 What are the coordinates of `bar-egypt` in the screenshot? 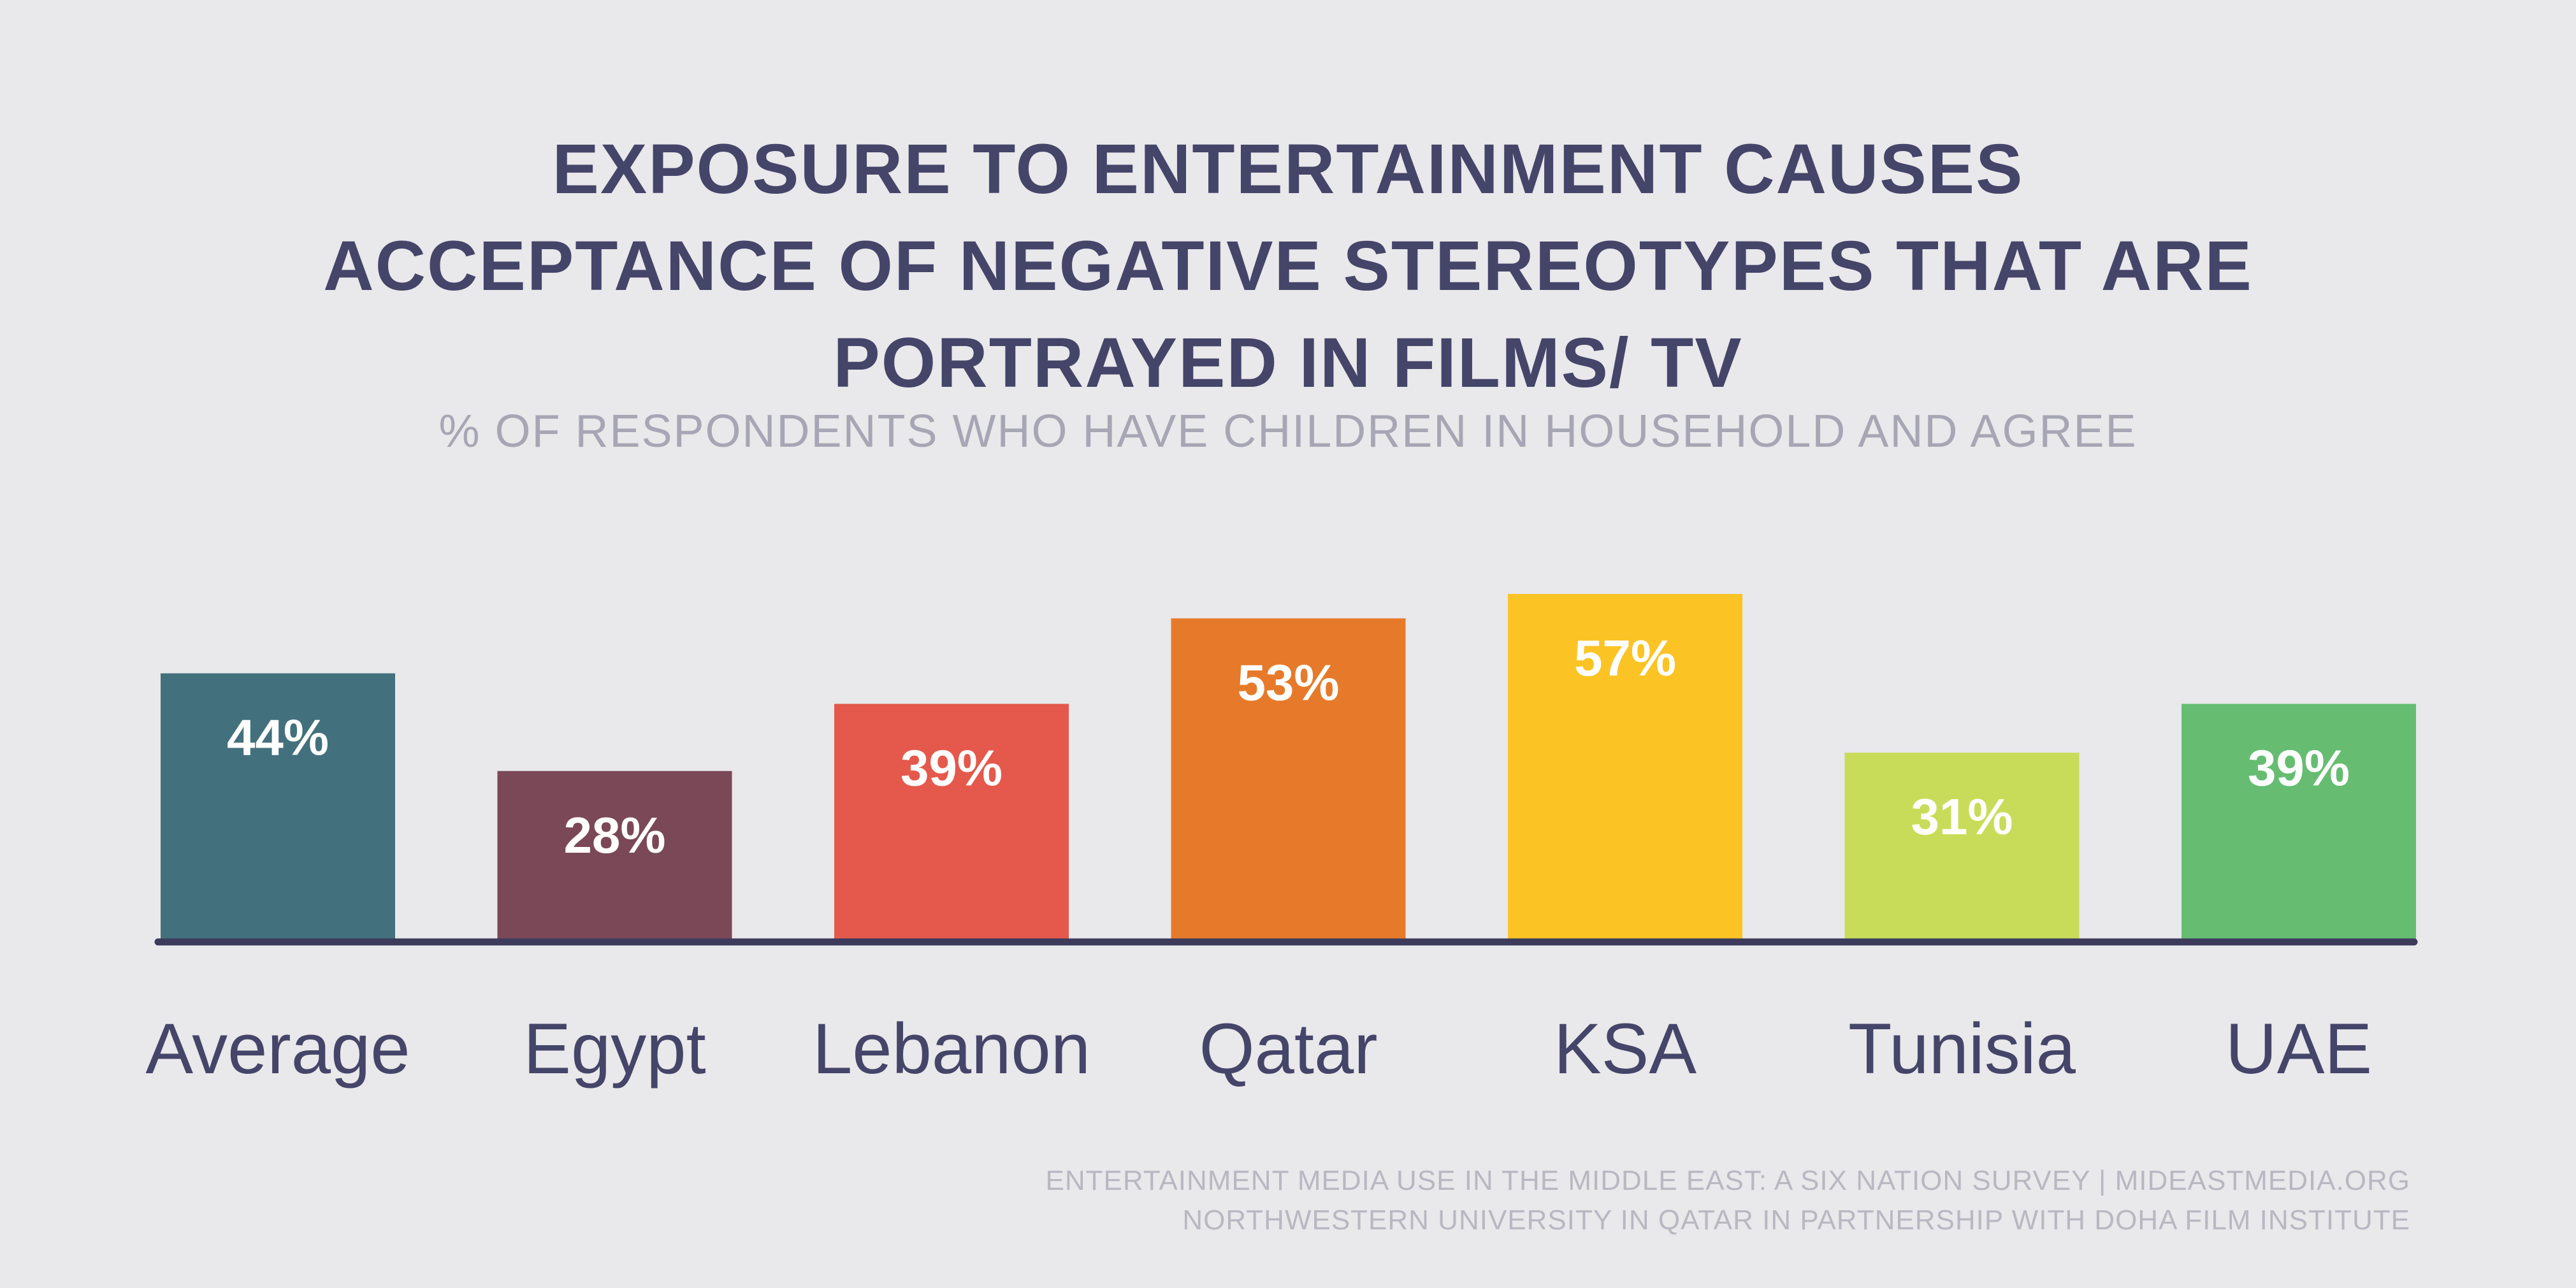 It's located at (614, 856).